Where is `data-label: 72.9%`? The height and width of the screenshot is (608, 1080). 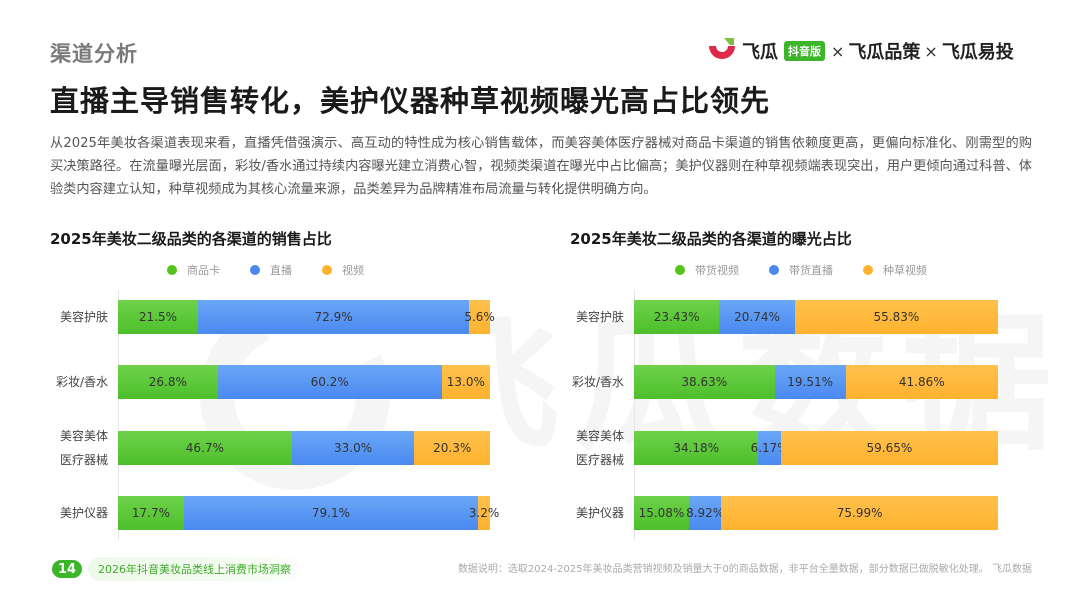 data-label: 72.9% is located at coordinates (333, 317).